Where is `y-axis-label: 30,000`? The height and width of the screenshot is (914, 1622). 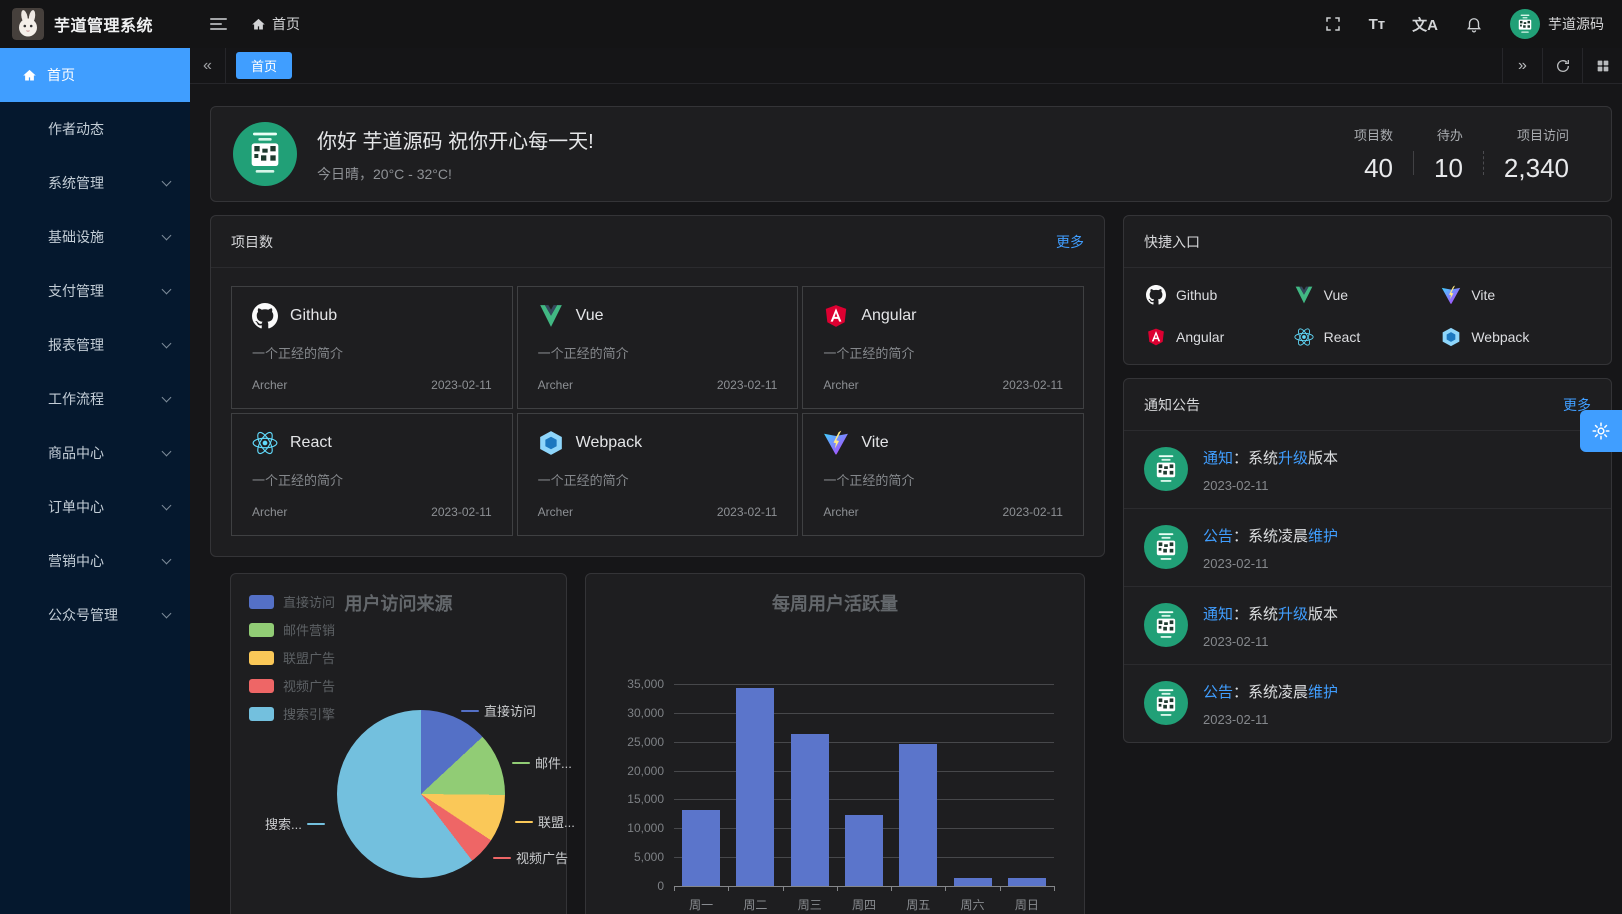 y-axis-label: 30,000 is located at coordinates (645, 712).